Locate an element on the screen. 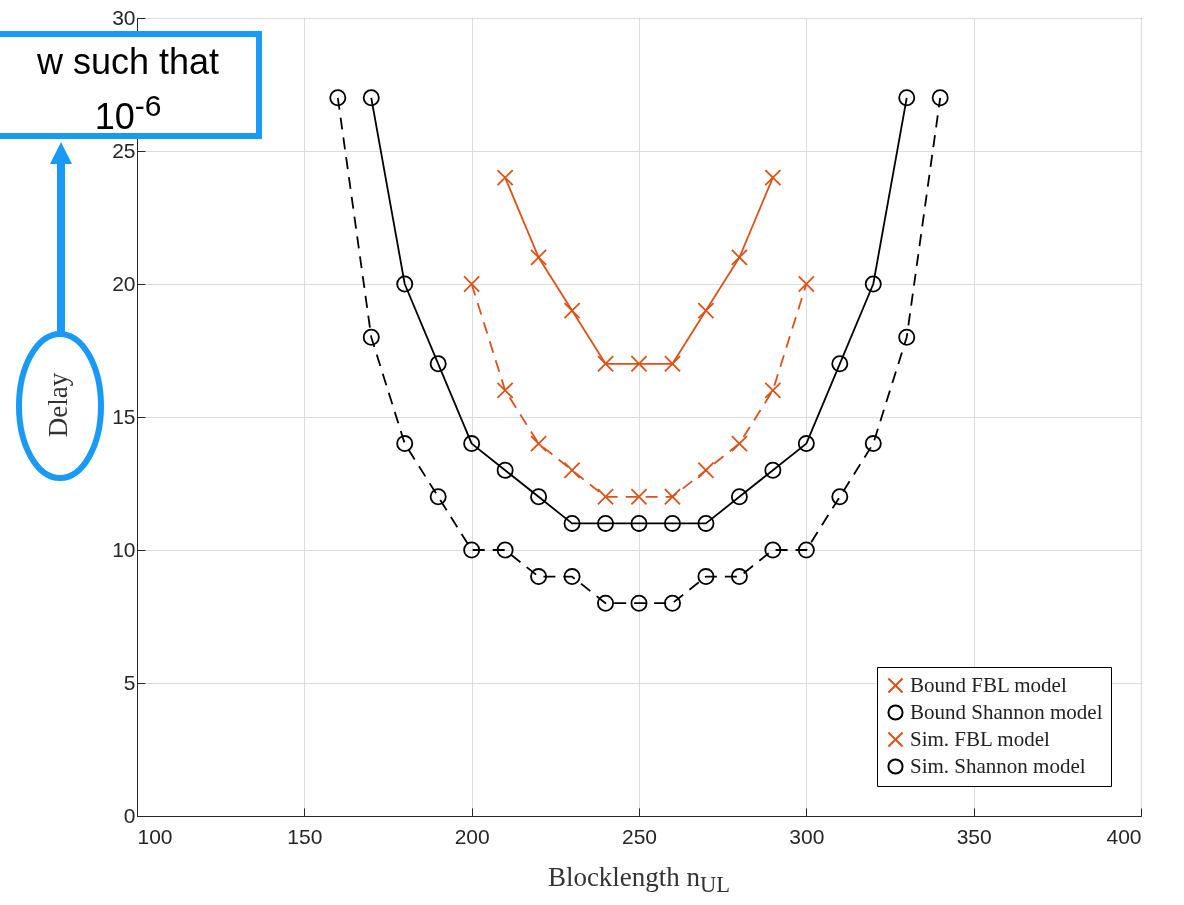 The height and width of the screenshot is (905, 1184). y-axis-title: Delay is located at coordinates (58, 405).